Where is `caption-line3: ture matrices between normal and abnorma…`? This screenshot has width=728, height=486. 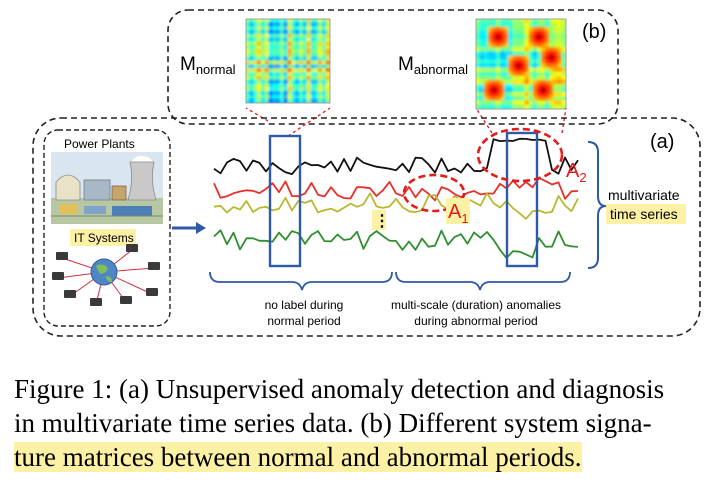 caption-line3: ture matrices between normal and abnorma… is located at coordinates (298, 457).